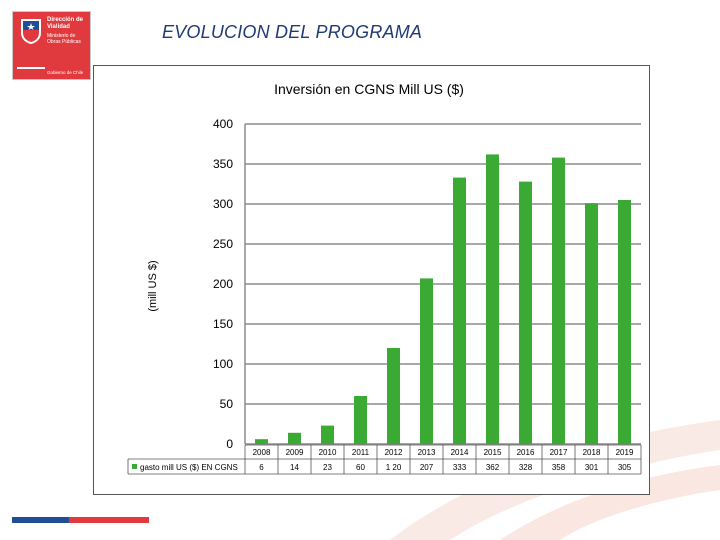 The image size is (720, 540). Describe the element at coordinates (40, 520) in the screenshot. I see `brand-stripe-blue` at that location.